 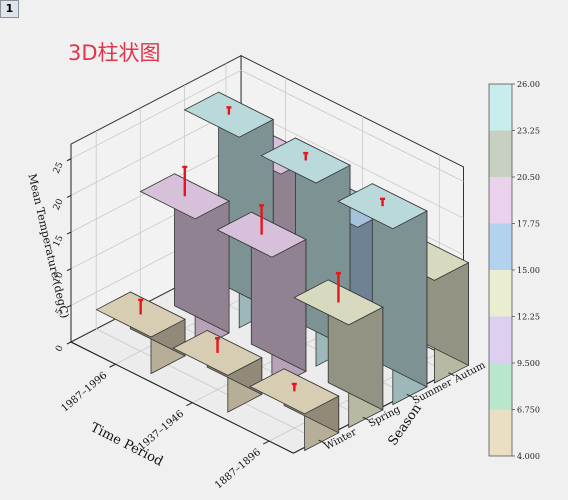 I want to click on z-tick-label: 0, so click(x=60, y=349).